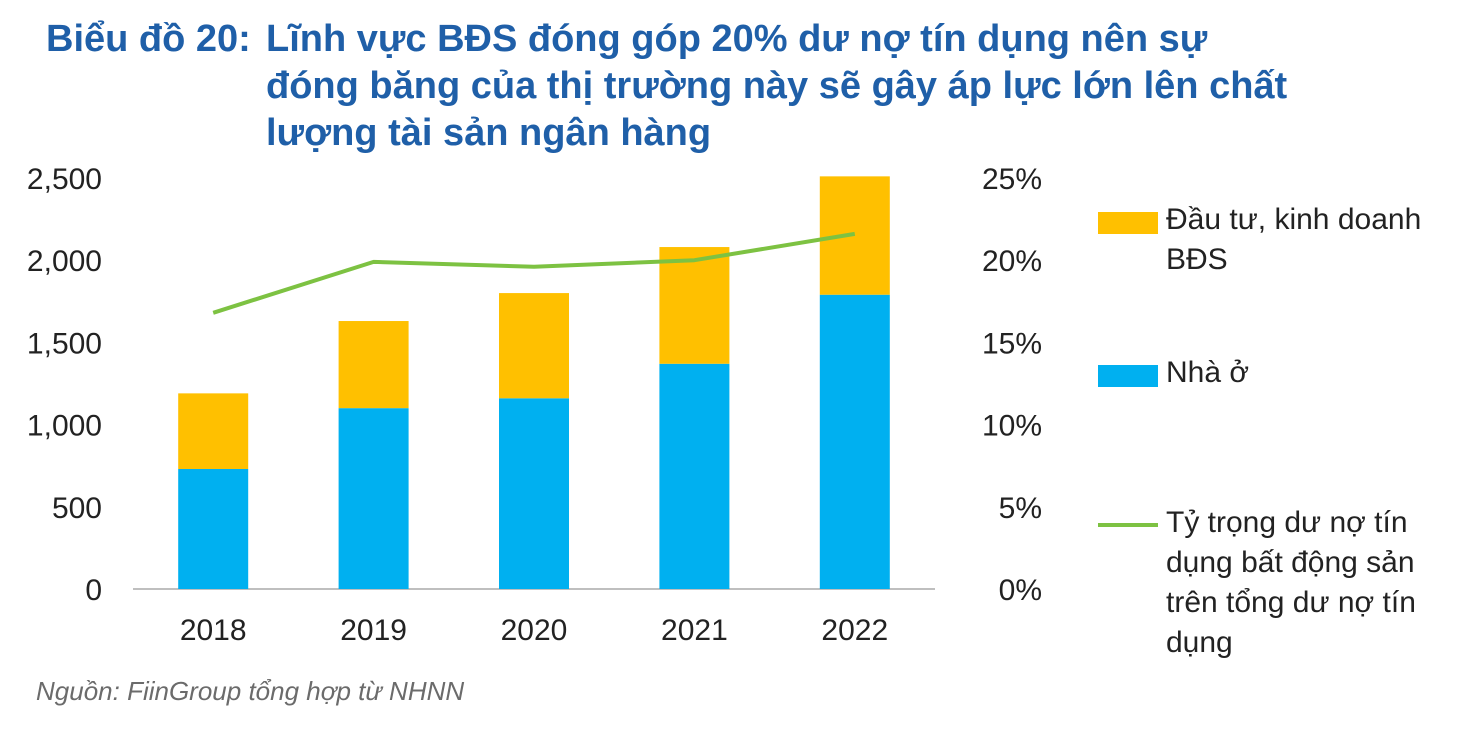 This screenshot has width=1480, height=734. I want to click on legend-label-ratio-line1: Tỷ trọng dư nợ tín, so click(1287, 522).